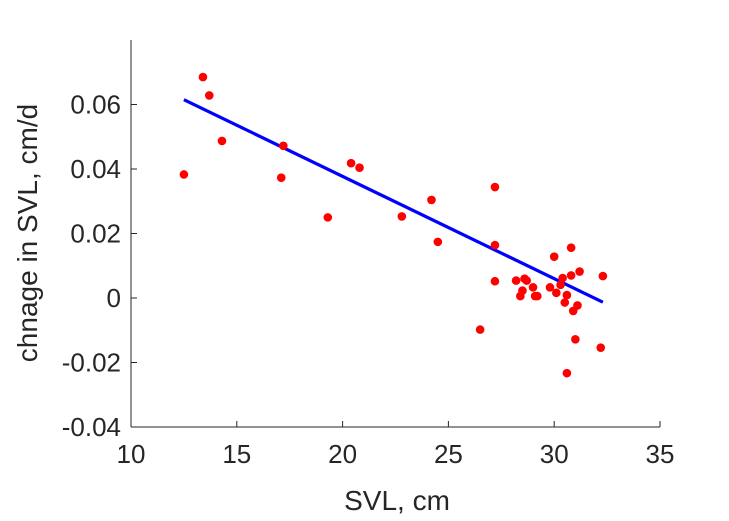 This screenshot has height=521, width=729. I want to click on x-tick-label: 15, so click(236, 454).